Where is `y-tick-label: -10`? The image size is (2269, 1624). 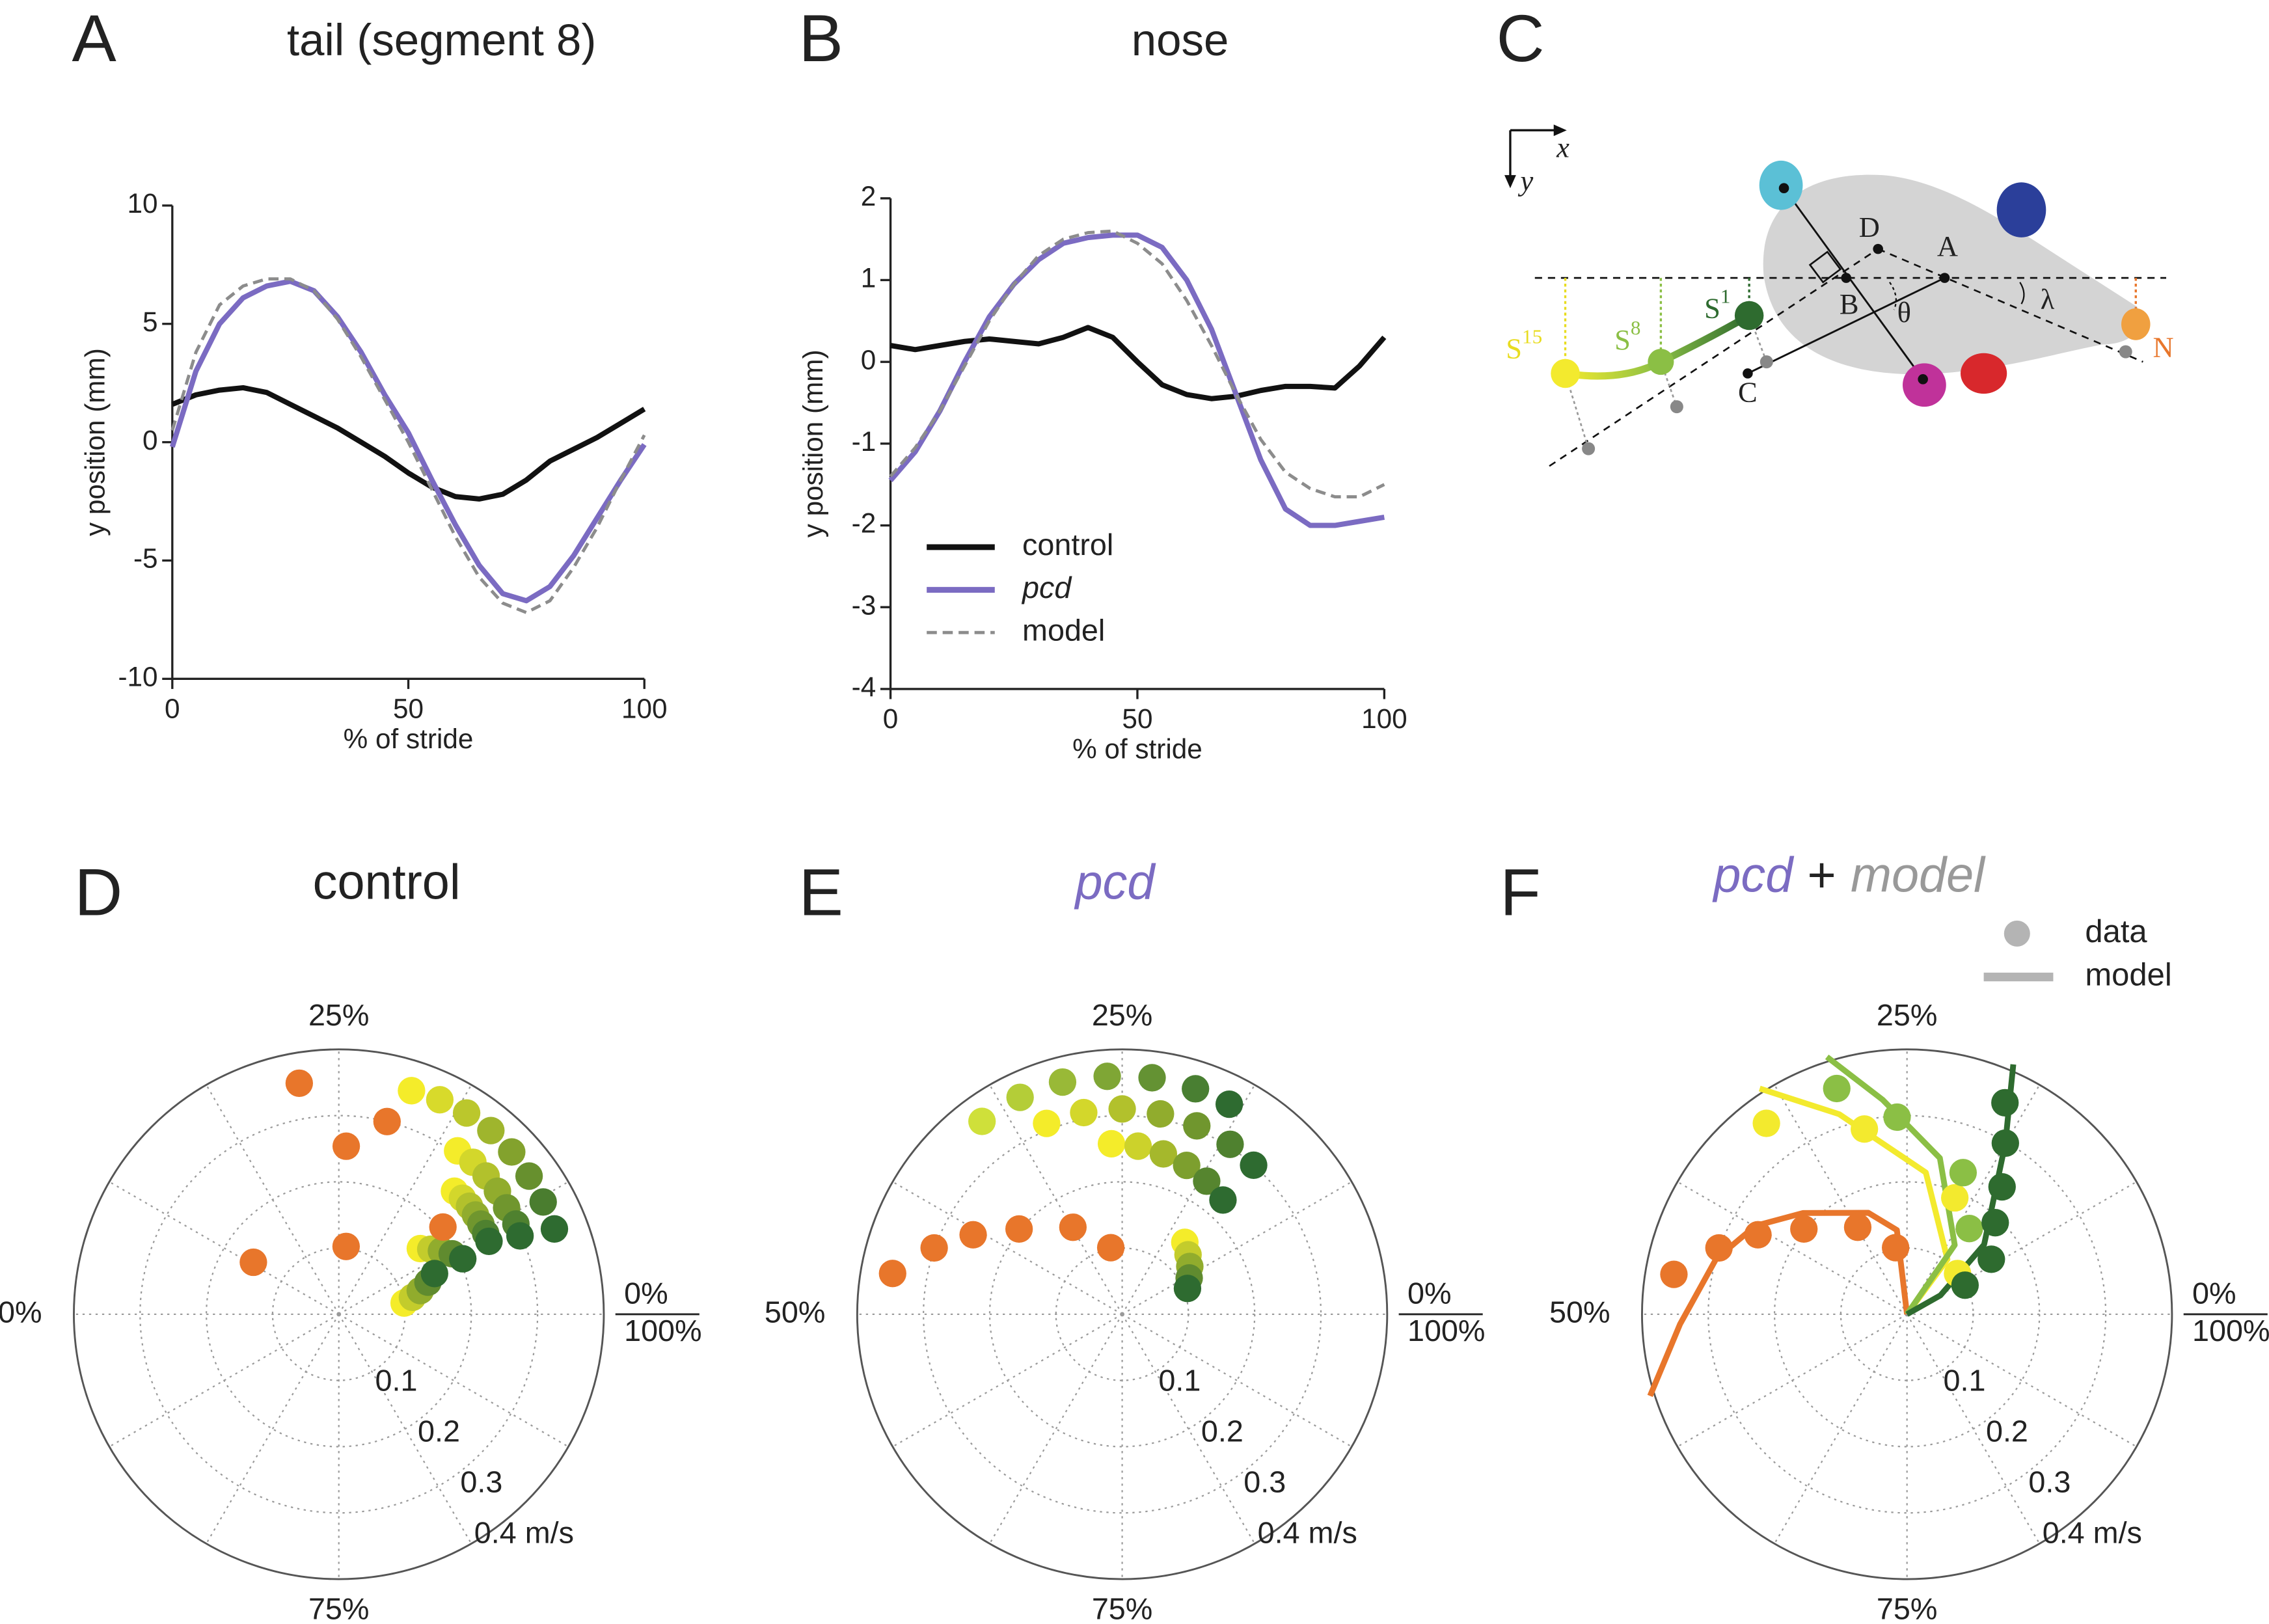
y-tick-label: -10 is located at coordinates (137, 677).